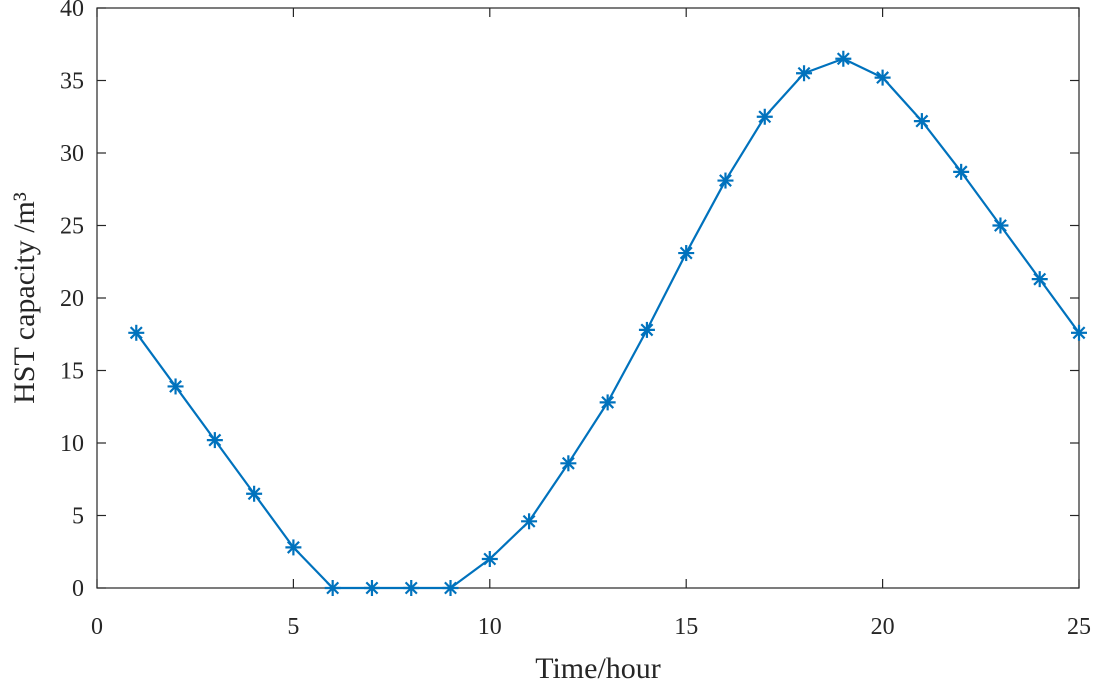 Image resolution: width=1106 pixels, height=685 pixels. I want to click on x-axis-label: Time/hour, so click(598, 668).